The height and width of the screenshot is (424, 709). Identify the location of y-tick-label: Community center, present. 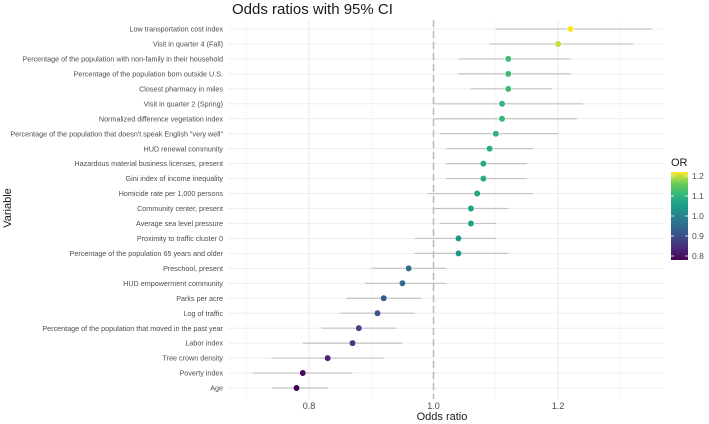
(180, 208).